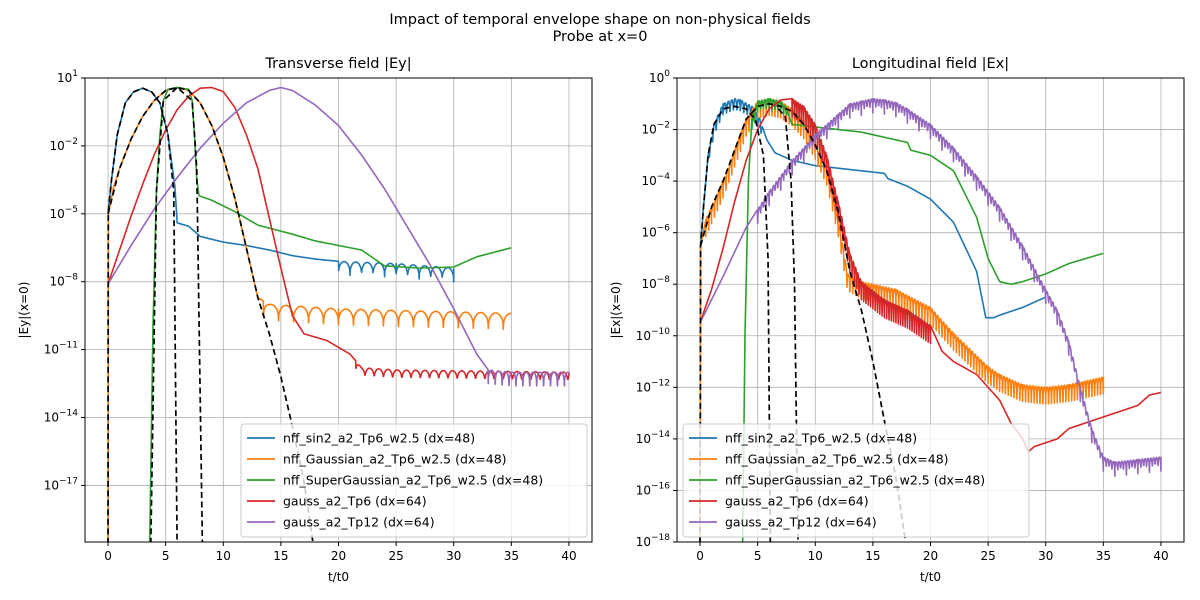 Image resolution: width=1200 pixels, height=600 pixels. Describe the element at coordinates (63, 213) in the screenshot. I see `y-tick-label: 10⁻⁵` at that location.